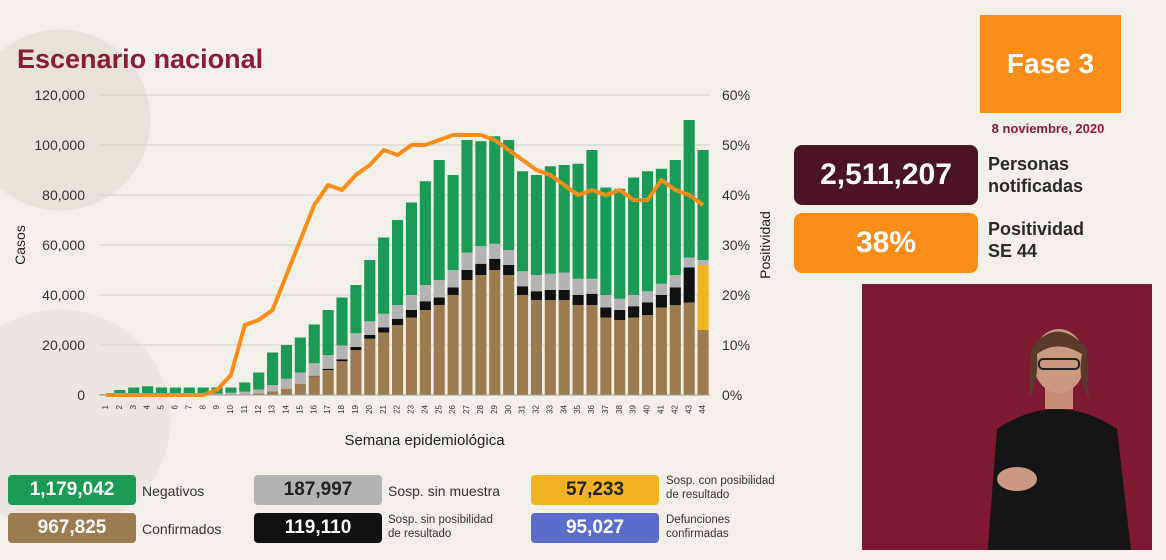  I want to click on x-tick-label: 23, so click(411, 408).